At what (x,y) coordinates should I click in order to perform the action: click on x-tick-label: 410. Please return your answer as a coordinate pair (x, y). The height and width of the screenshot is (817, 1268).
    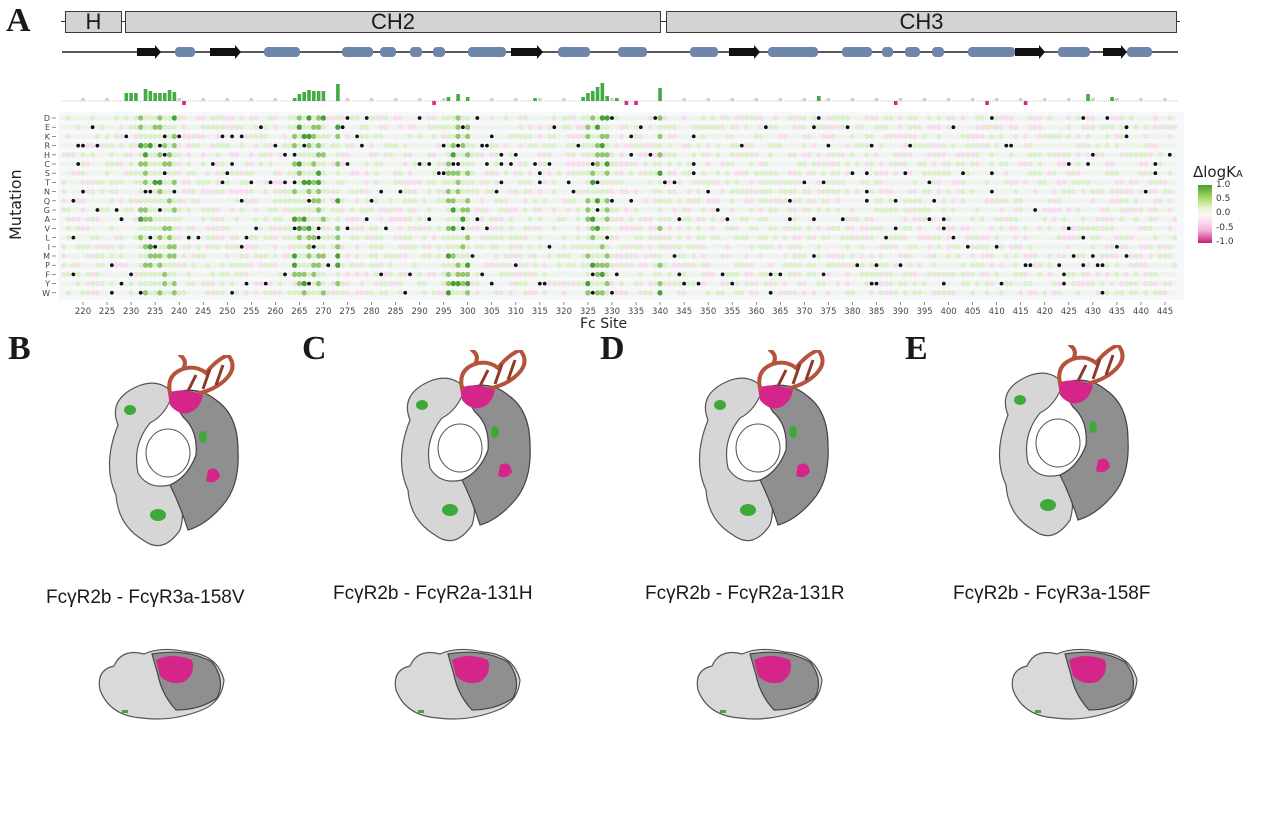
    Looking at the image, I should click on (997, 312).